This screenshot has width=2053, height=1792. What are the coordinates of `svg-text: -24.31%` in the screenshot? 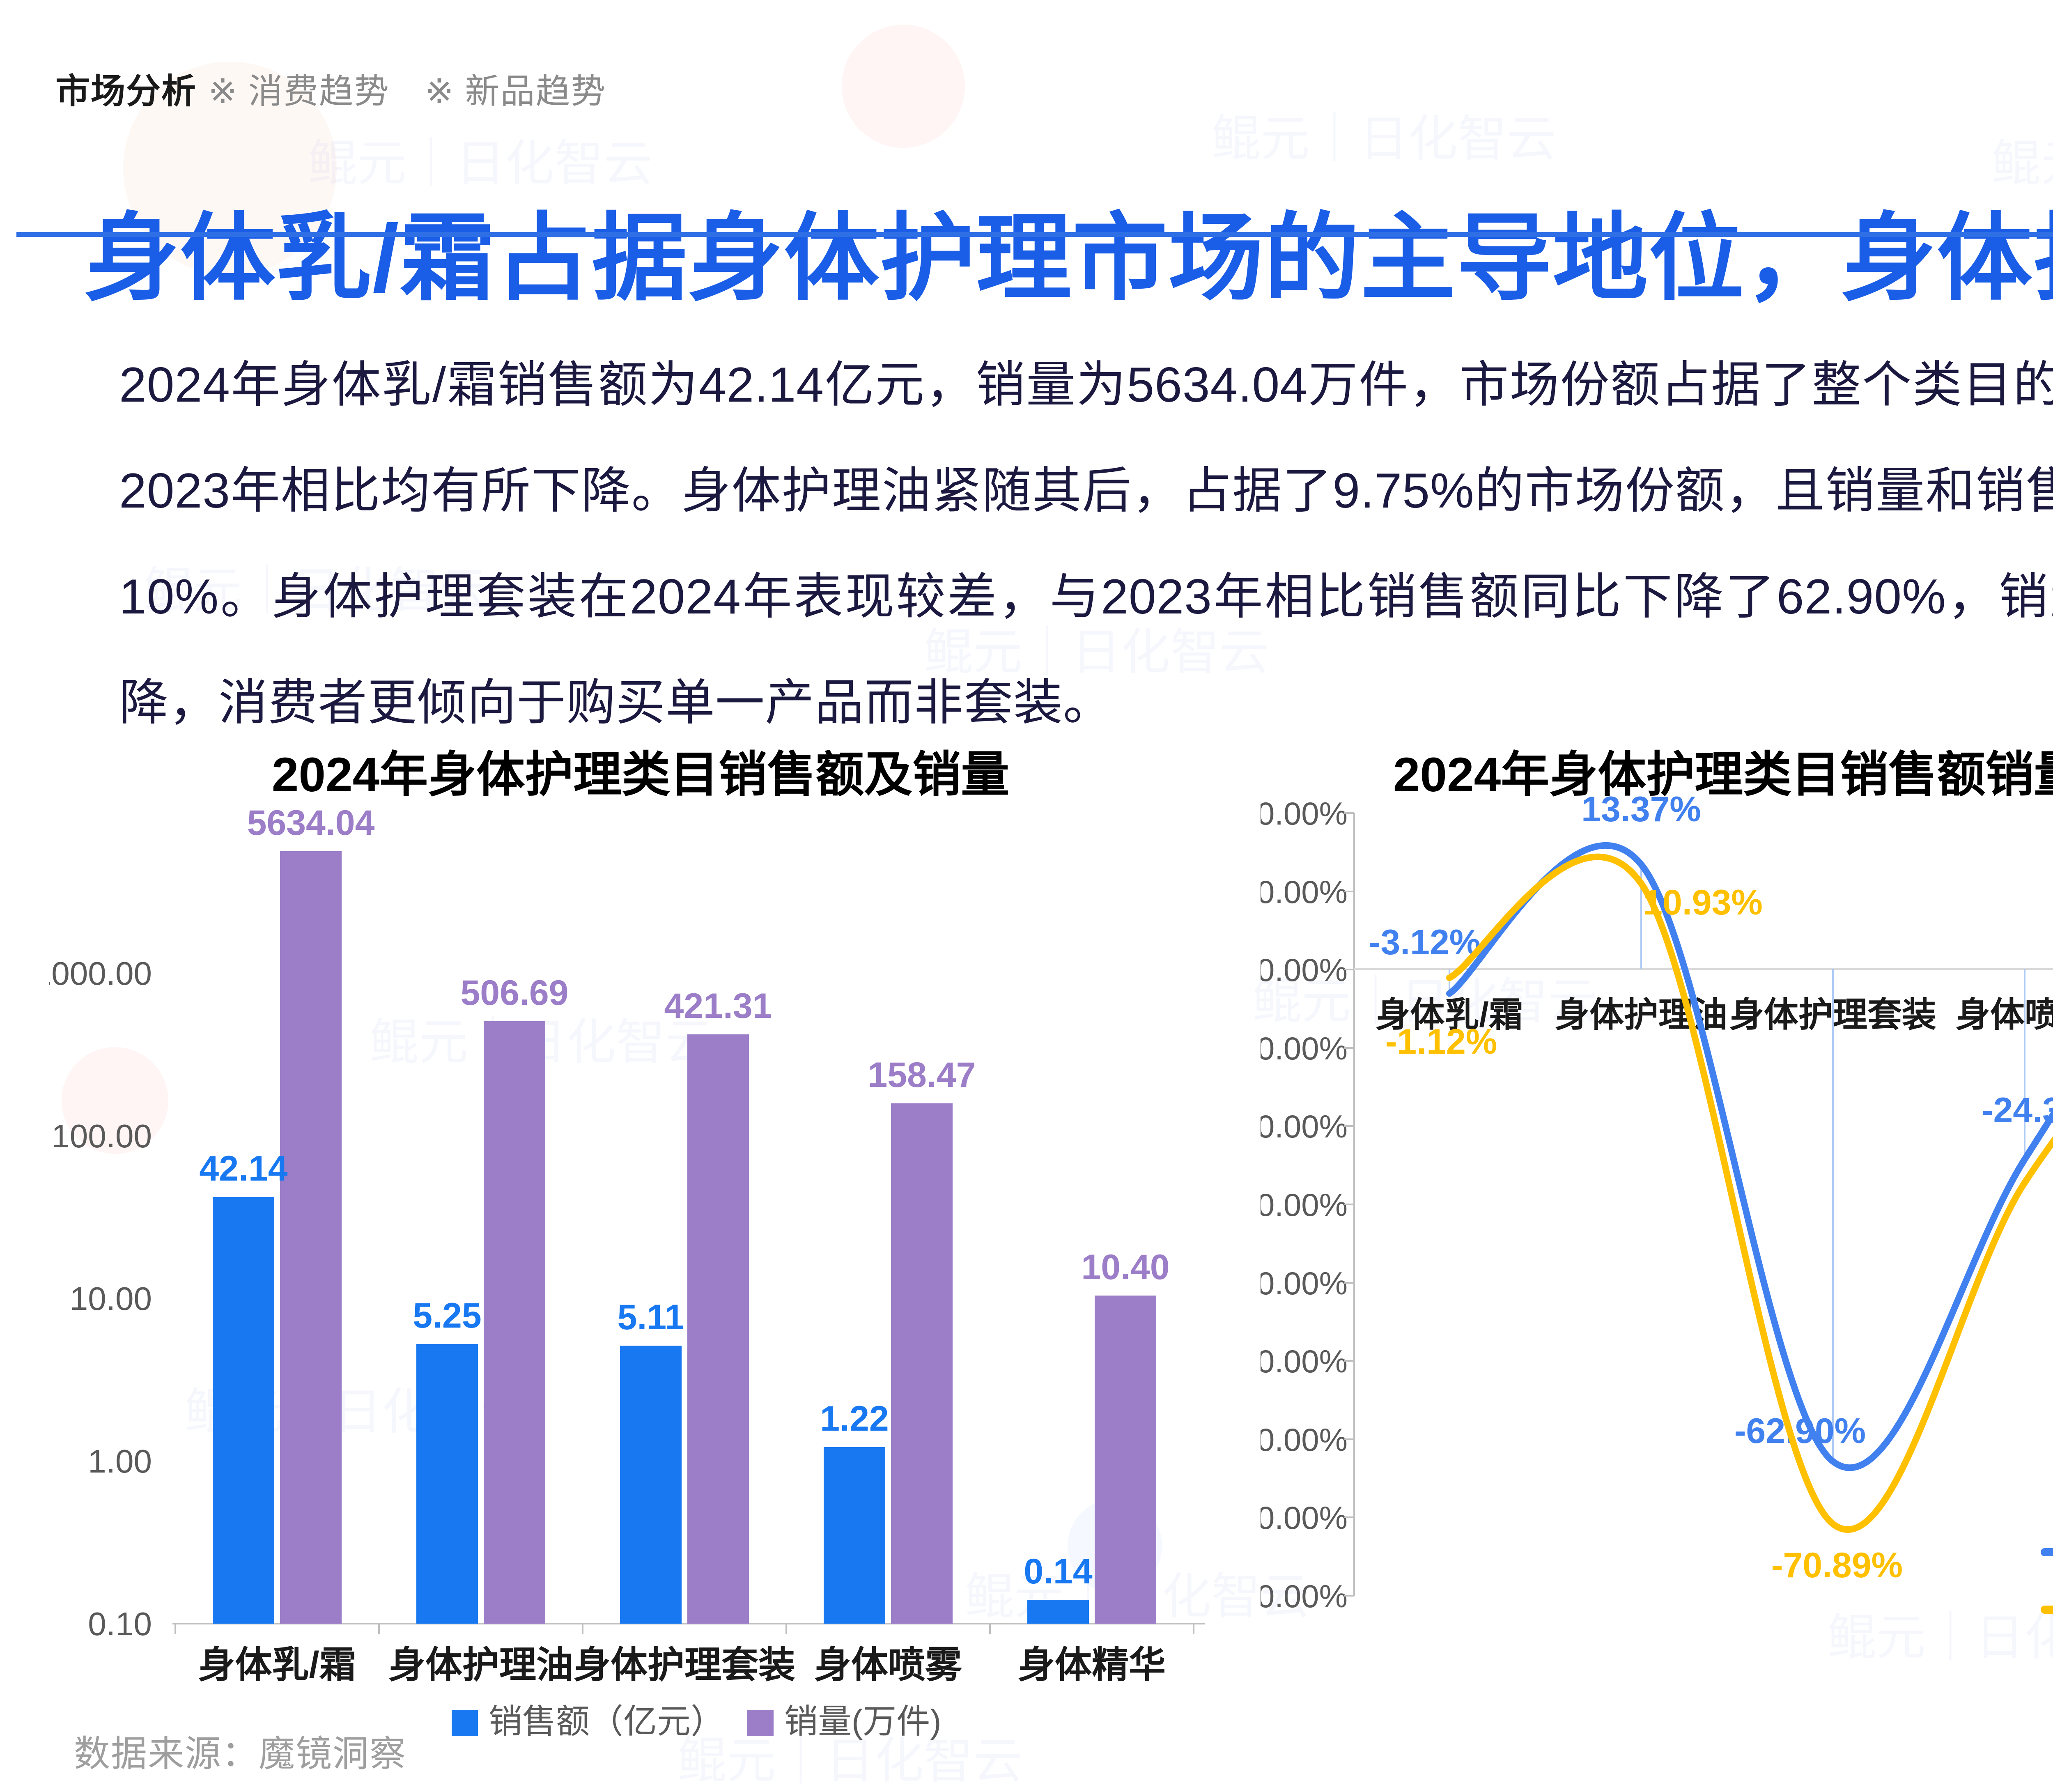 It's located at (2018, 1111).